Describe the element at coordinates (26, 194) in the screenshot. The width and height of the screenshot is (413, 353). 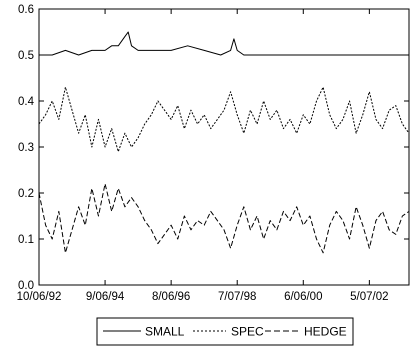
I see `y-tick-label: 0.2` at that location.